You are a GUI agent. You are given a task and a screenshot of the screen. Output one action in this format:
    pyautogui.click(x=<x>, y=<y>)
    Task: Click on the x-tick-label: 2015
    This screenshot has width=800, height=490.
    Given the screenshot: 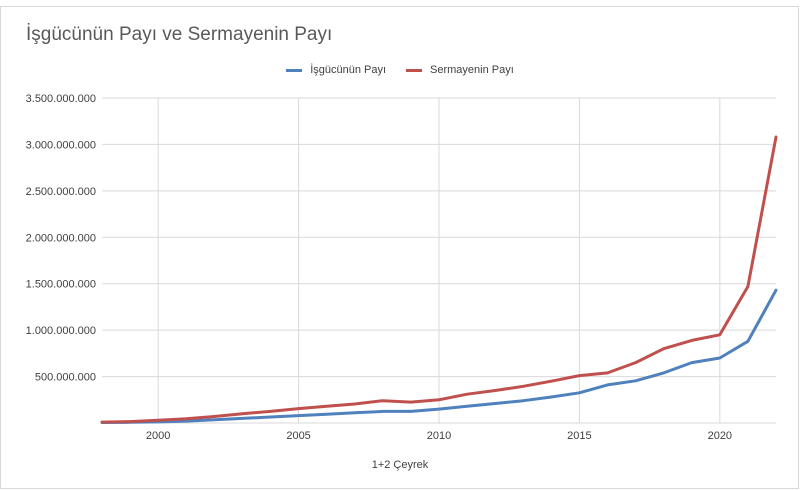 What is the action you would take?
    pyautogui.click(x=579, y=436)
    